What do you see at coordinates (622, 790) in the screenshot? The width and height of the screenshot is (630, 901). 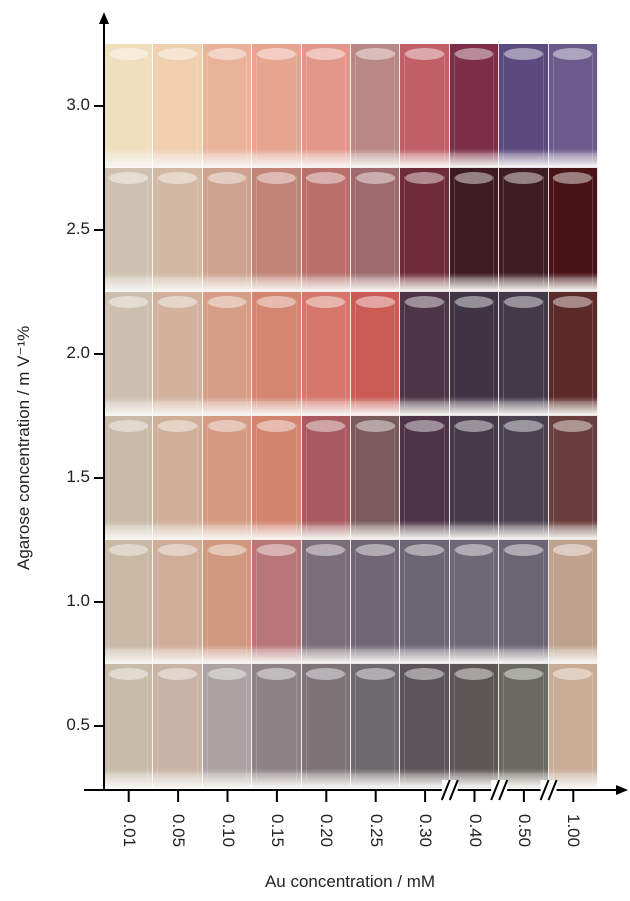 I see `x-axis-arrowhead` at bounding box center [622, 790].